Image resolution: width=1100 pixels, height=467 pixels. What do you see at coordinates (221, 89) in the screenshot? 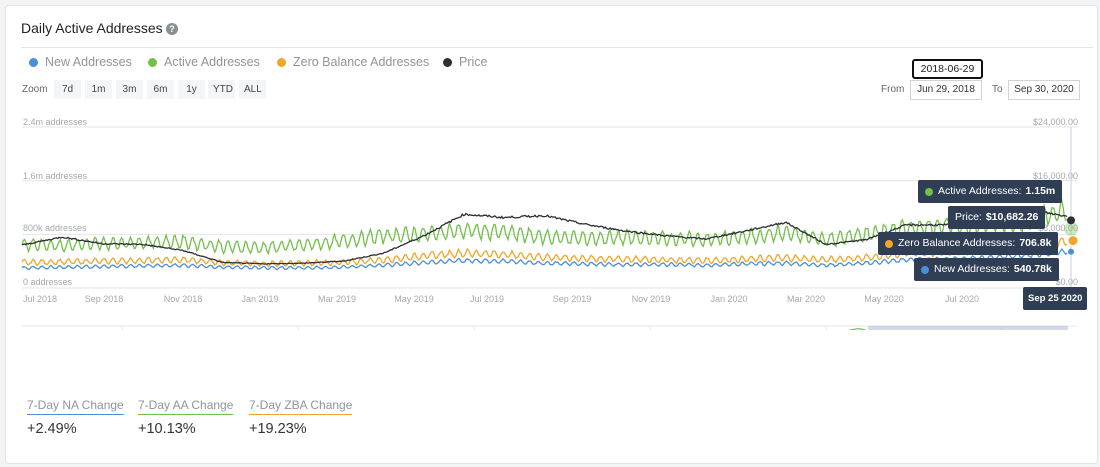
I see `zoom-button-ytd: YTD` at bounding box center [221, 89].